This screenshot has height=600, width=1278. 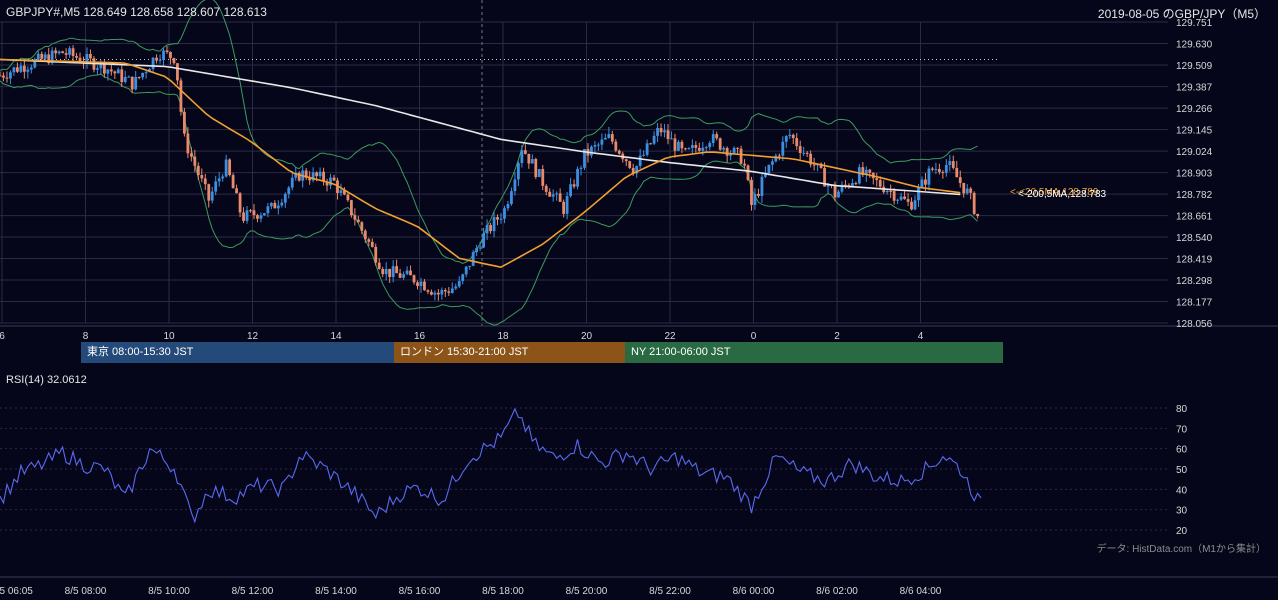 I want to click on time-tick-label: 8/5 22:00, so click(x=670, y=591).